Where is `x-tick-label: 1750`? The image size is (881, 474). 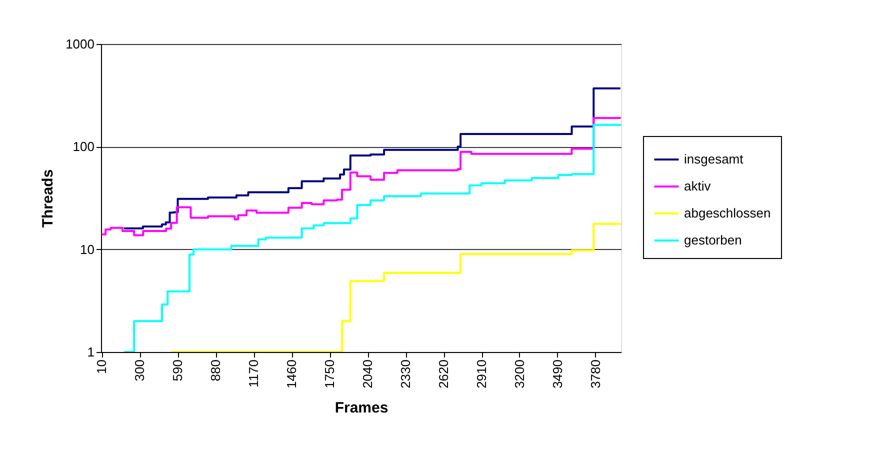 x-tick-label: 1750 is located at coordinates (330, 374).